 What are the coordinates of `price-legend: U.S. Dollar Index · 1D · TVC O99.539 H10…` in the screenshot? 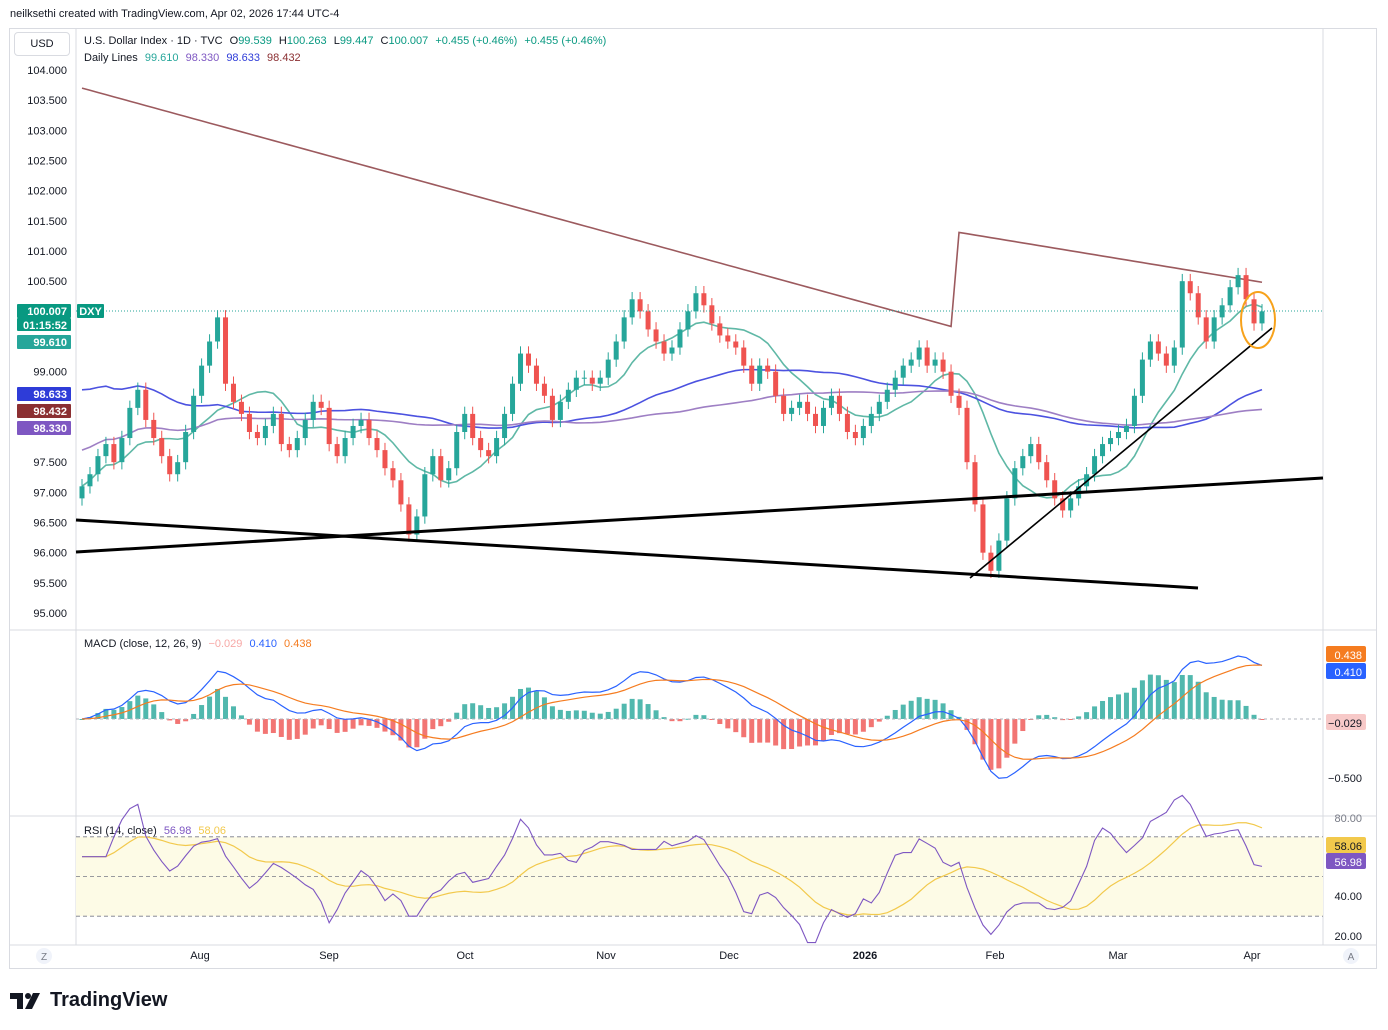 It's located at (347, 41).